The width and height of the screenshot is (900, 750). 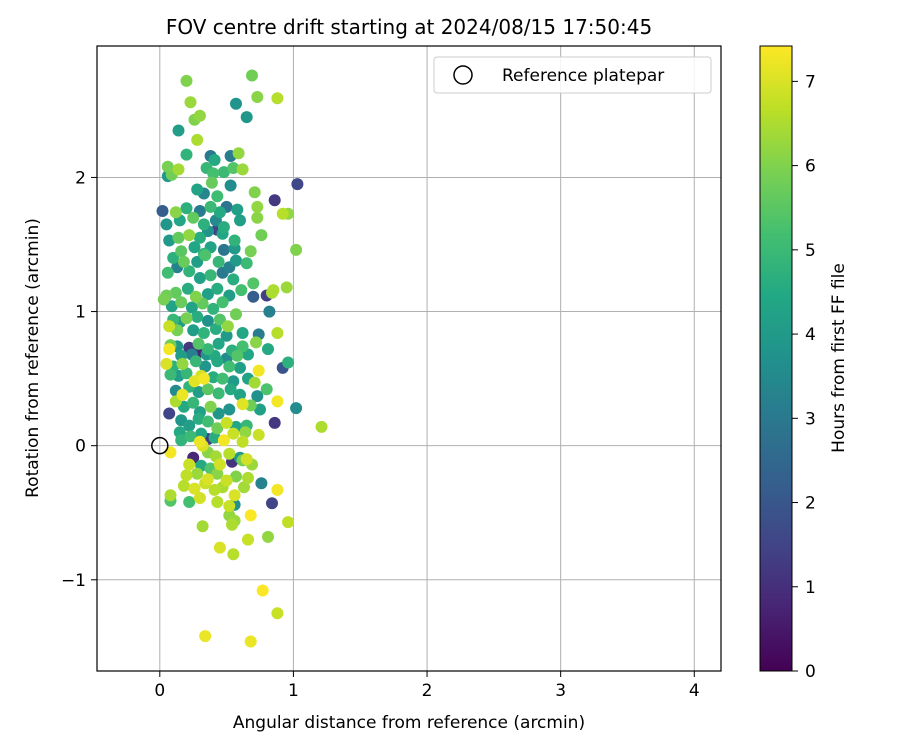 I want to click on y-axis: −1 0 1 2, so click(x=79, y=379).